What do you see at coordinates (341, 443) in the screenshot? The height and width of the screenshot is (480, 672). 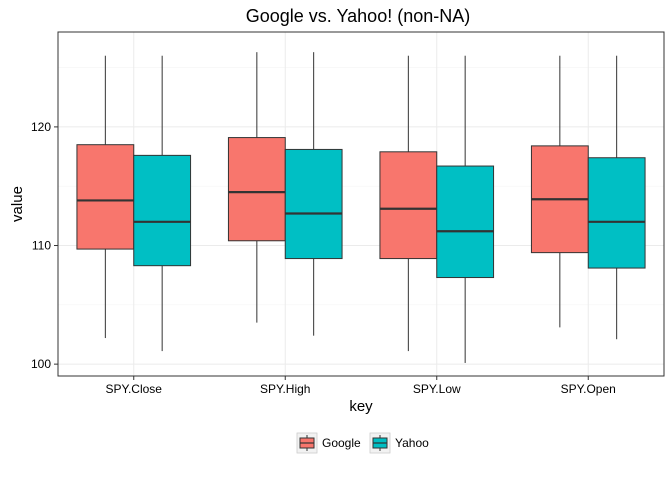 I see `legend-label: Google` at bounding box center [341, 443].